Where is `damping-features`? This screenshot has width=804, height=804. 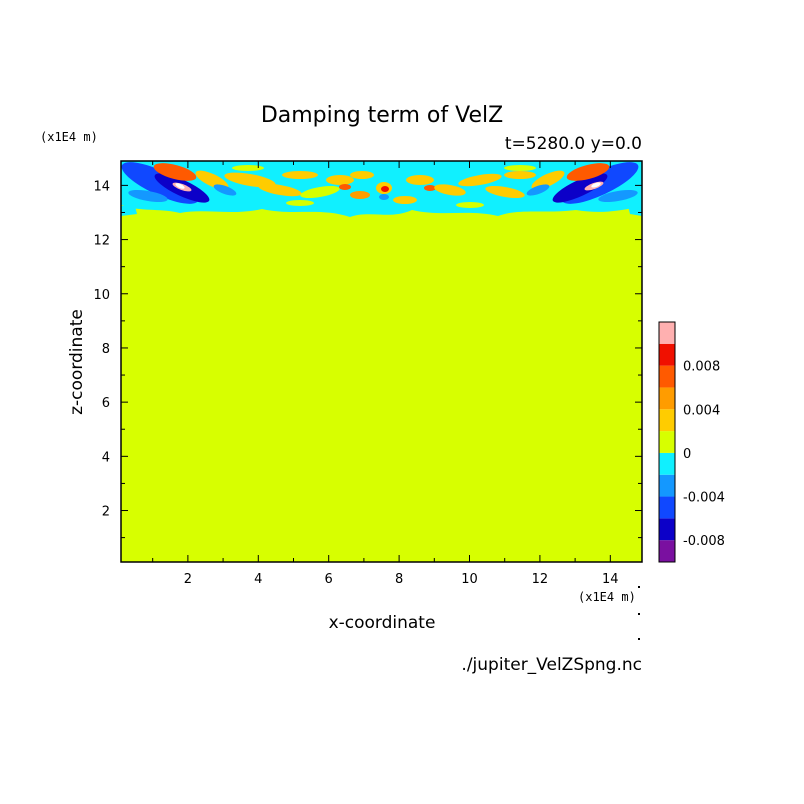 damping-features is located at coordinates (381, 189).